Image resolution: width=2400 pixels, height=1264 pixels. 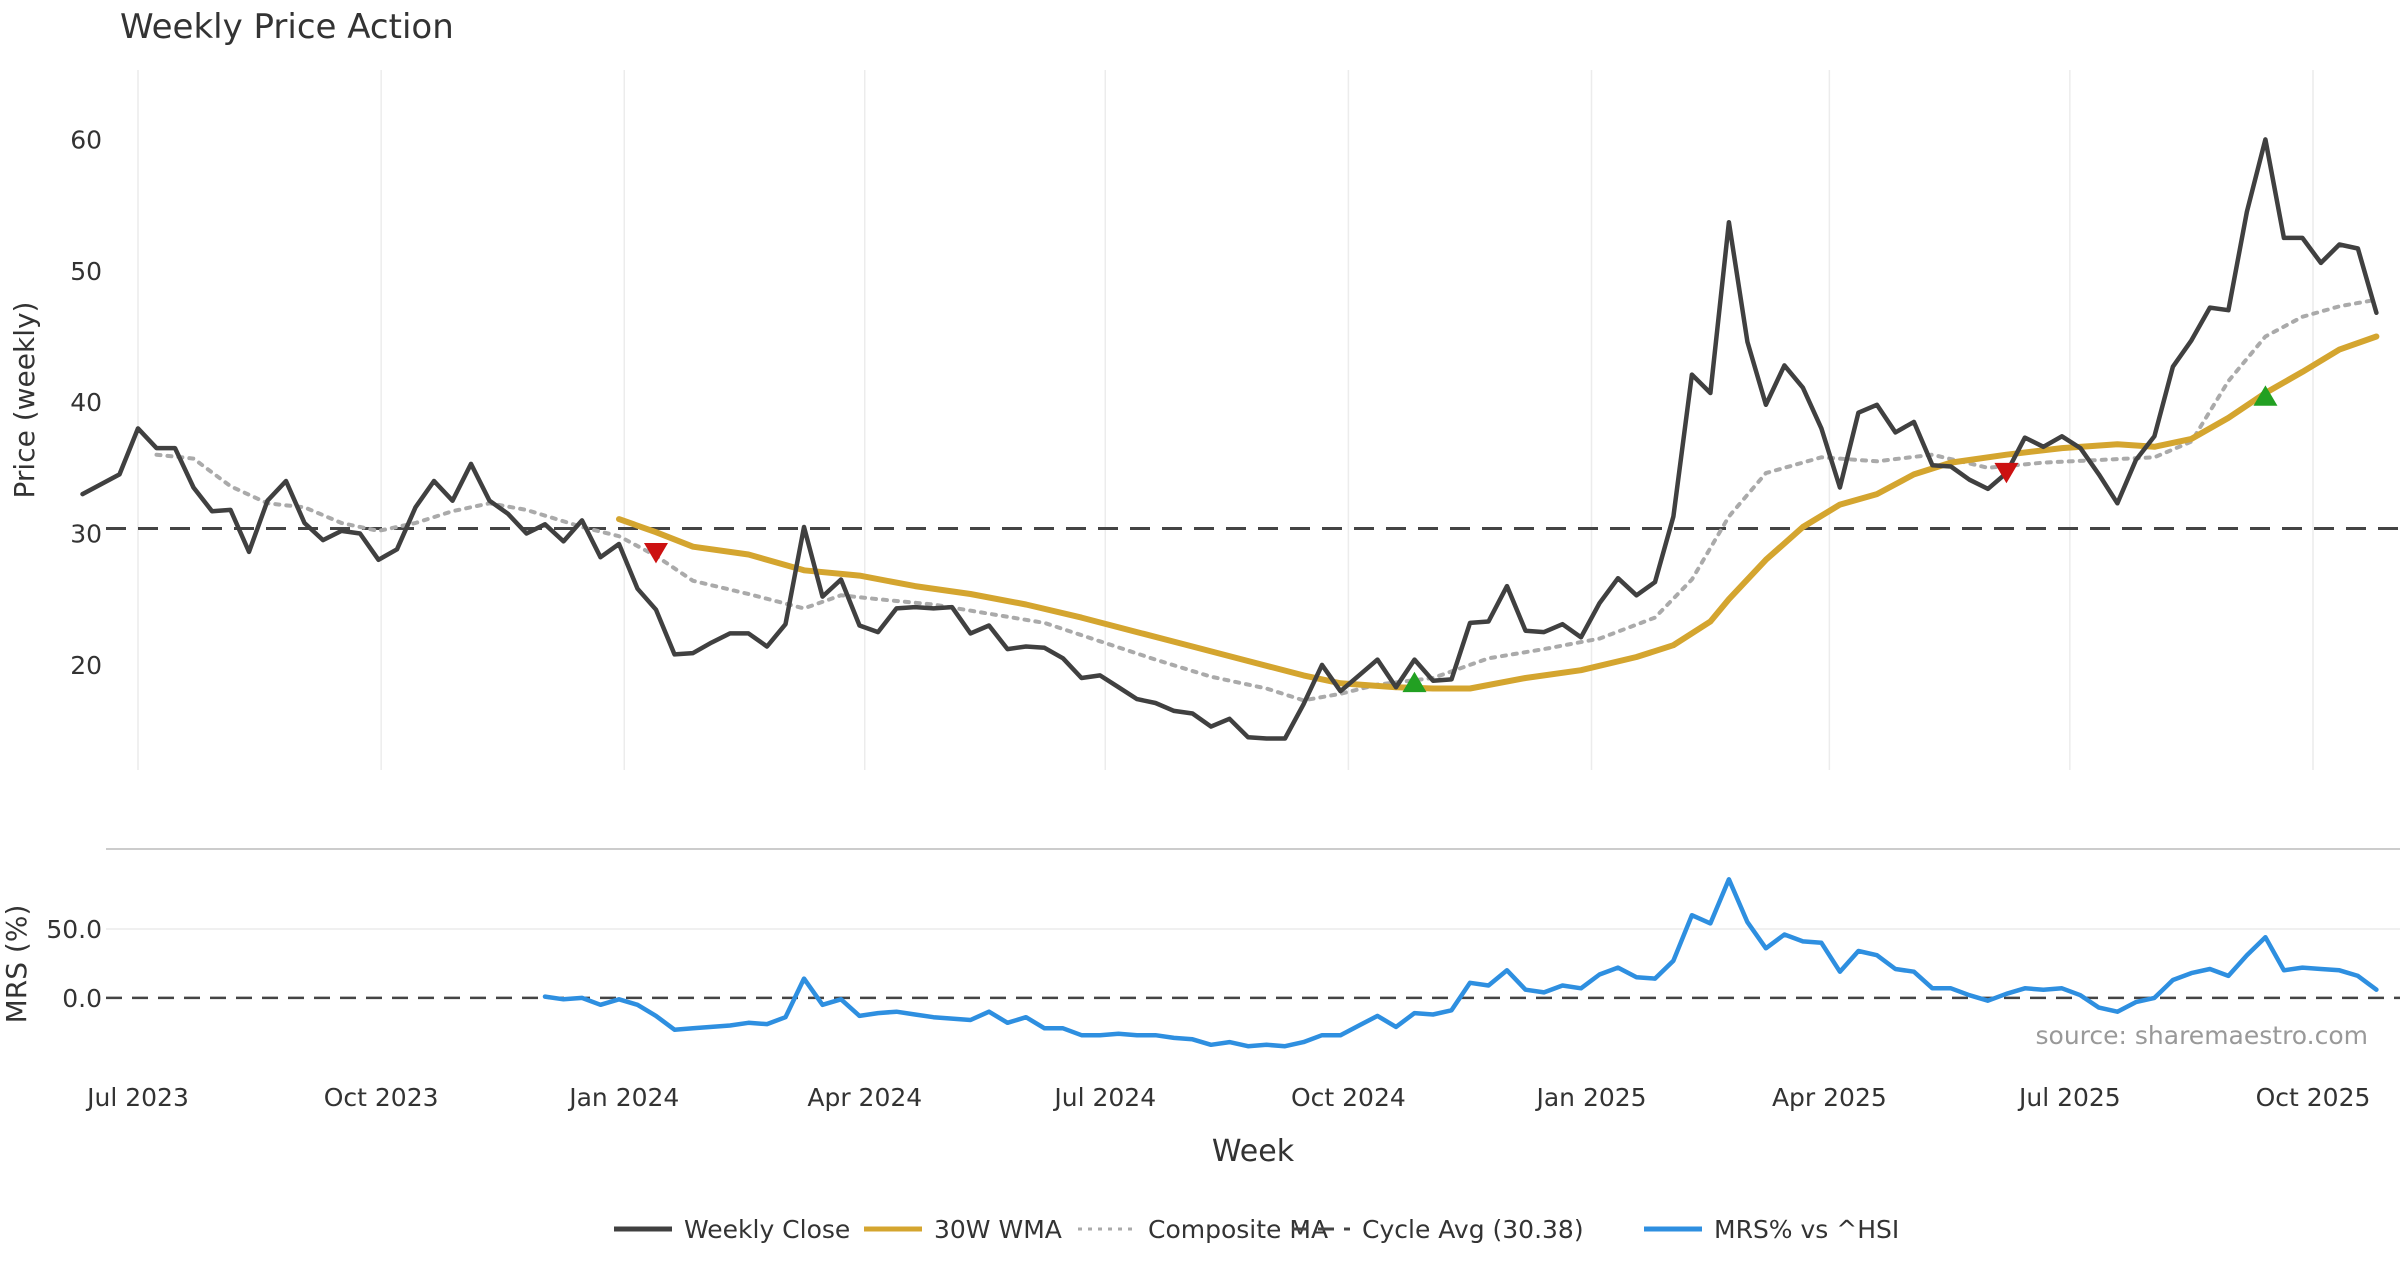 What do you see at coordinates (1473, 1229) in the screenshot?
I see `legend-label: Cycle Avg (30.38)` at bounding box center [1473, 1229].